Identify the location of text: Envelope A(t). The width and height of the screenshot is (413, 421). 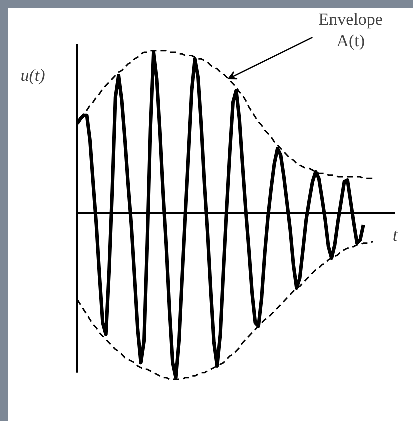
(350, 30).